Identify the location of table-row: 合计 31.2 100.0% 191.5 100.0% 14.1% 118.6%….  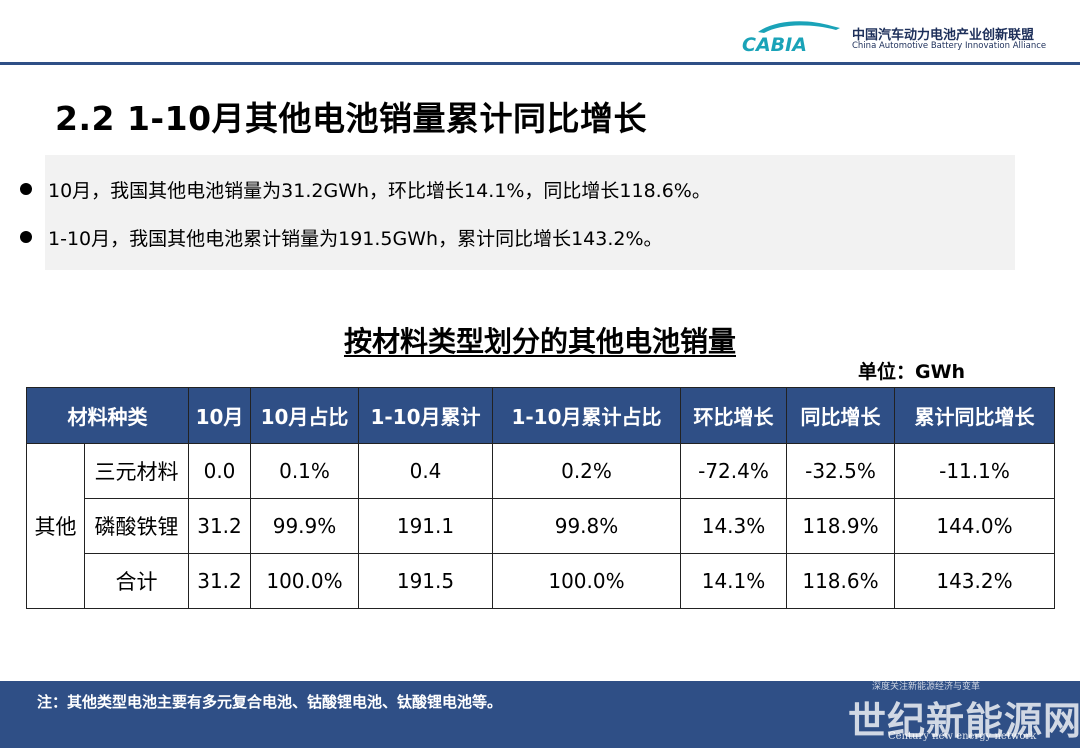
(541, 581).